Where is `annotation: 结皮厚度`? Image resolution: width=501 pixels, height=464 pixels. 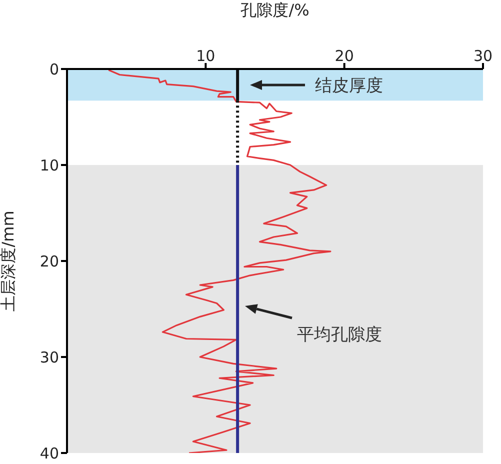
annotation: 结皮厚度 is located at coordinates (349, 86).